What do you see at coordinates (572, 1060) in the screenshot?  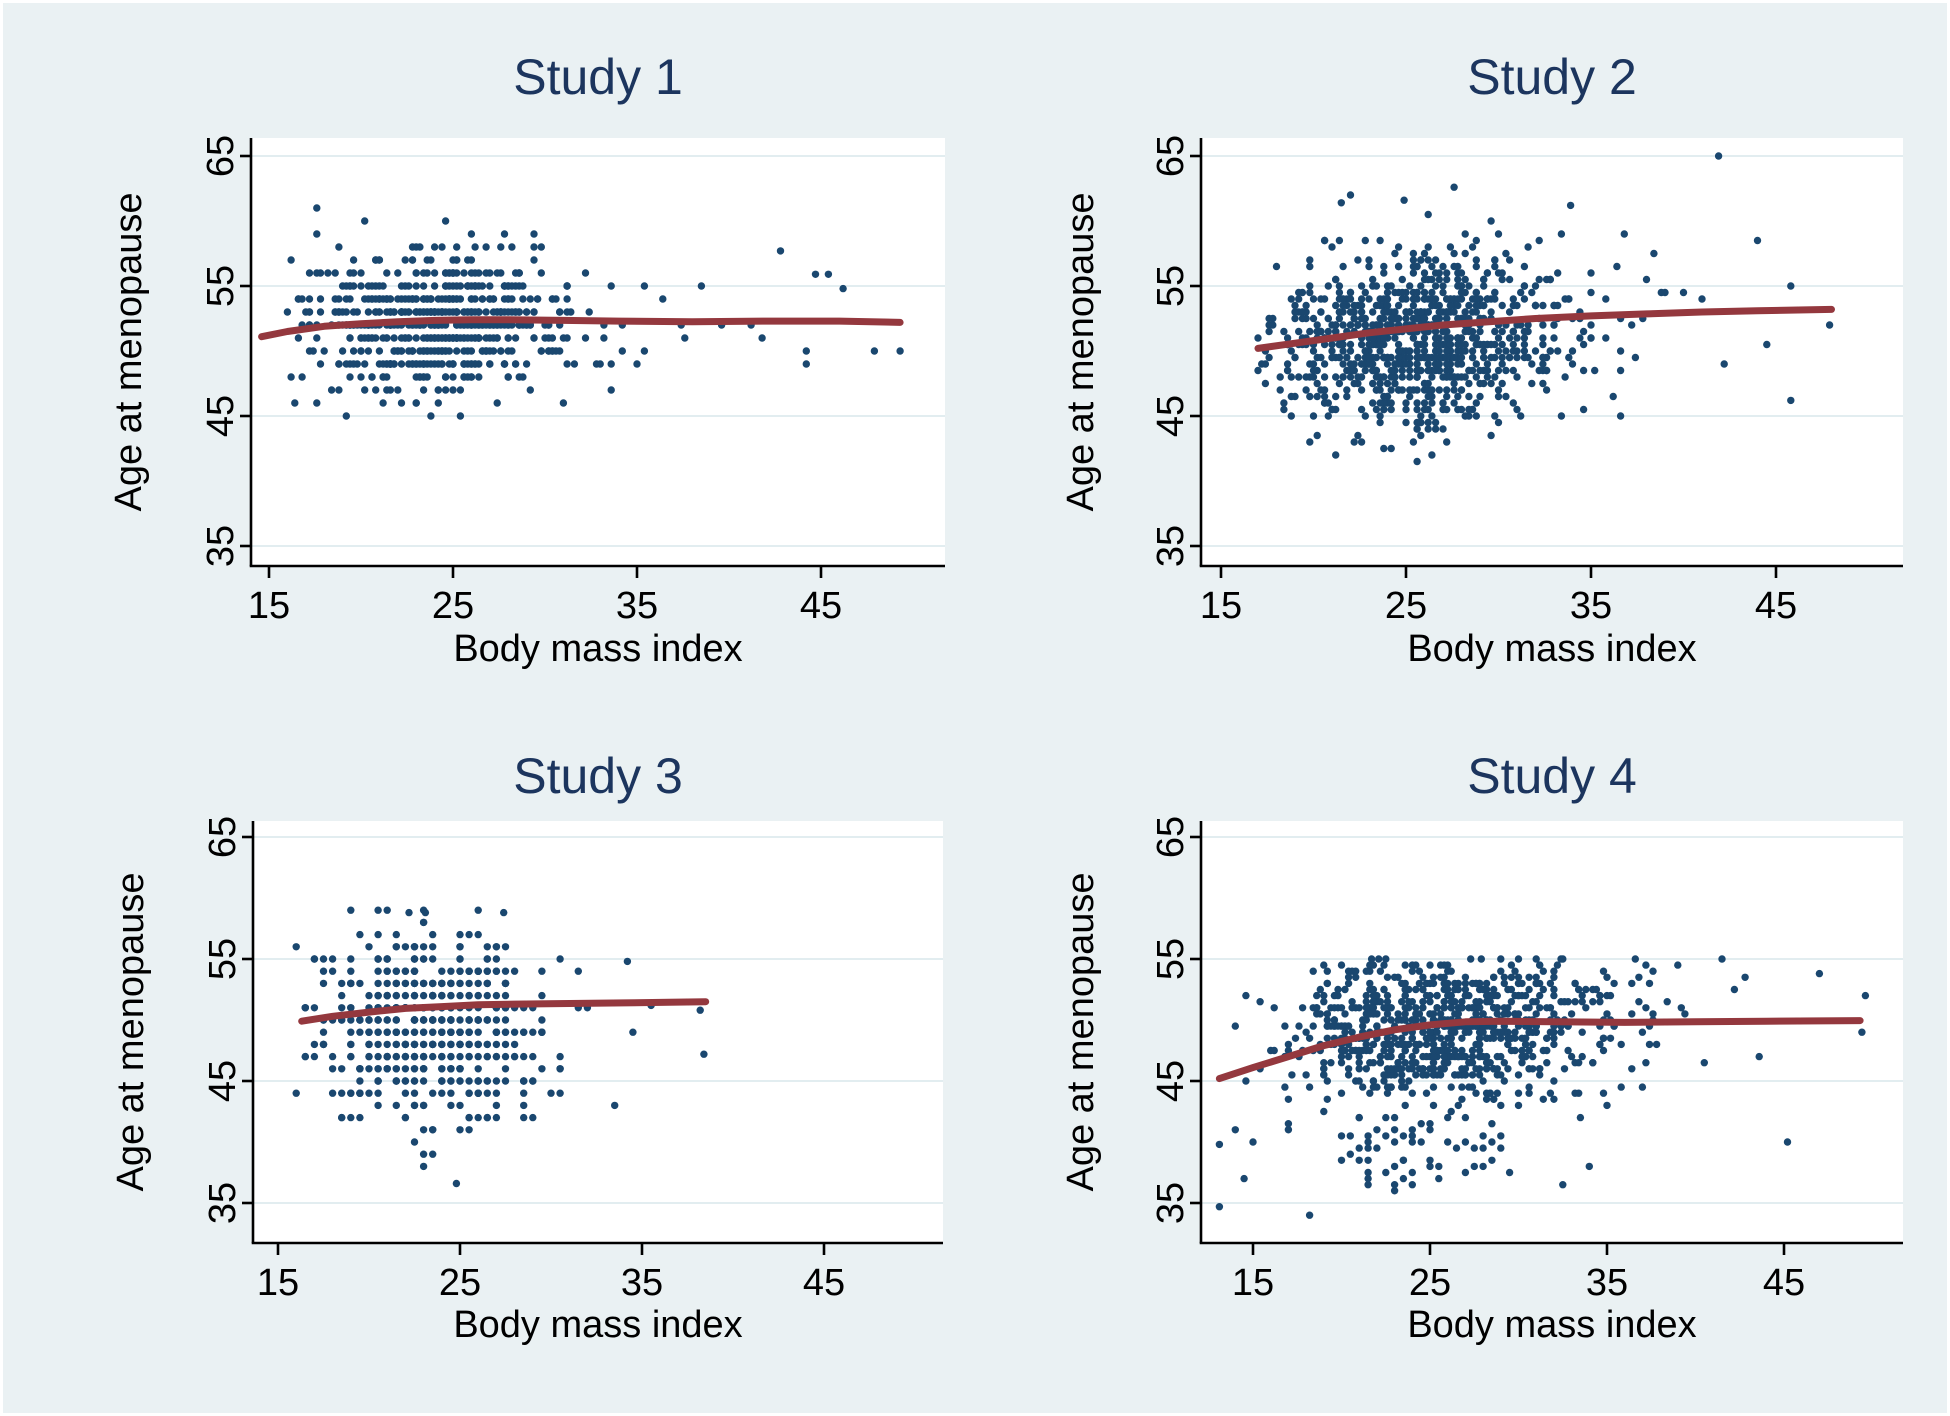 I see `study-3-plot: 35 45 55 65 15 25 35 45` at bounding box center [572, 1060].